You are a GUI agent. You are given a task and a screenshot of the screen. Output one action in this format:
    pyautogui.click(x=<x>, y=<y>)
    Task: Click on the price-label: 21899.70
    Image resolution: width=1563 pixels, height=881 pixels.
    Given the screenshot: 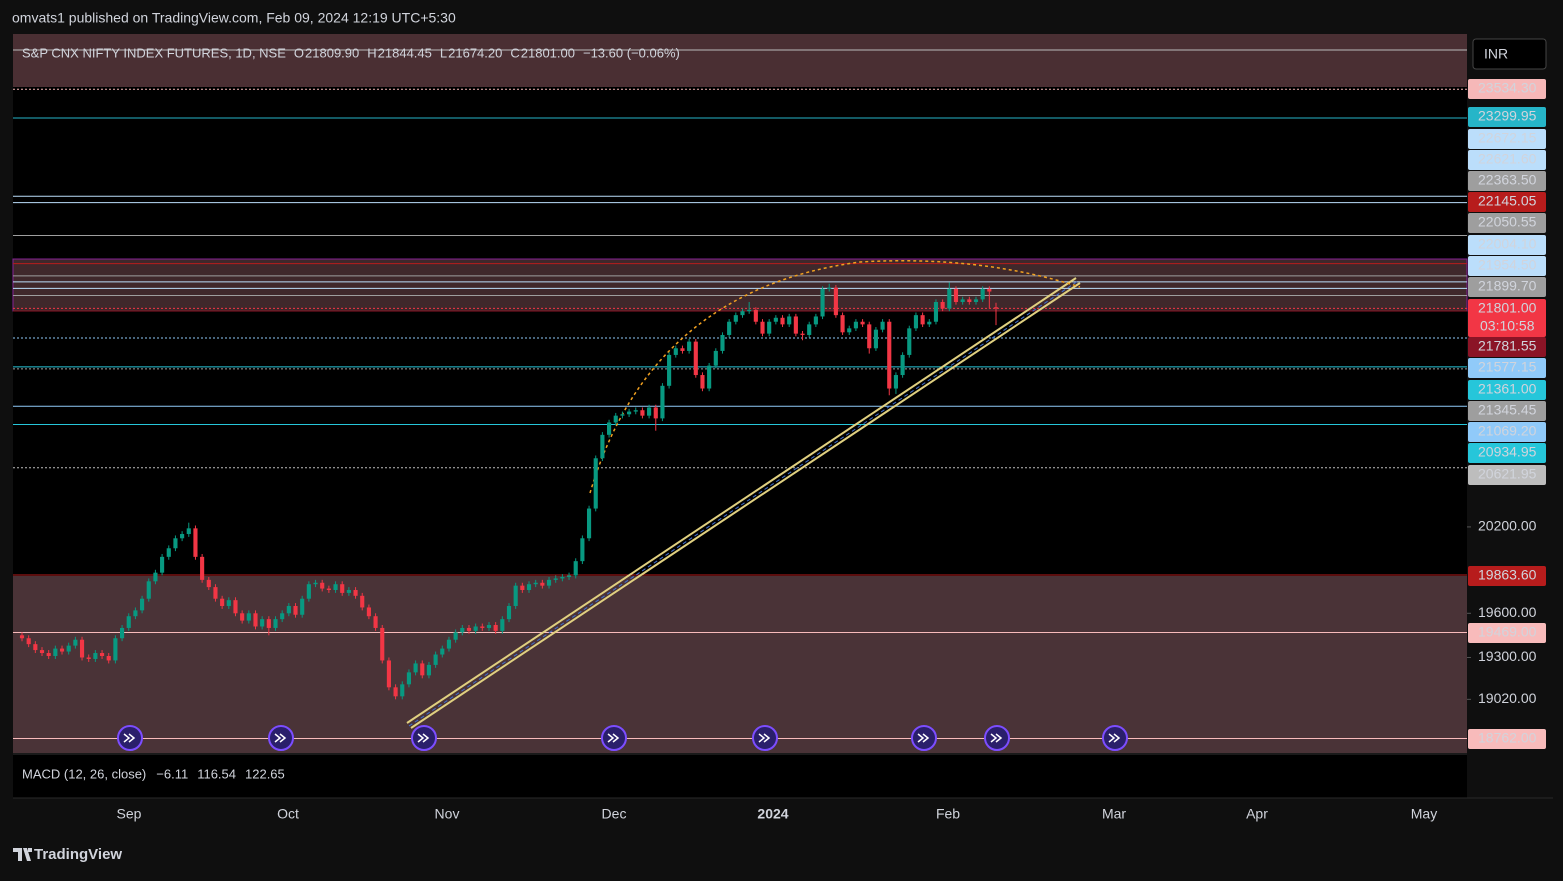 What is the action you would take?
    pyautogui.click(x=1507, y=286)
    